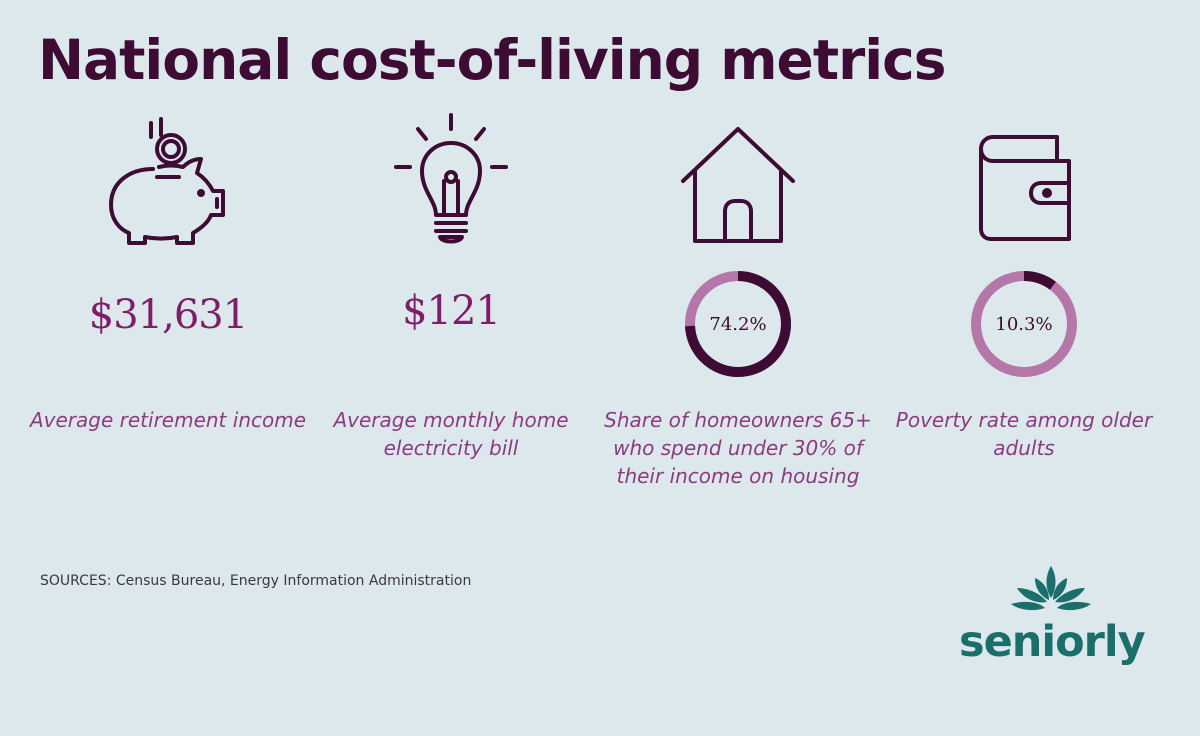 The width and height of the screenshot is (1200, 736). What do you see at coordinates (168, 420) in the screenshot?
I see `metric-label: Average retirement income` at bounding box center [168, 420].